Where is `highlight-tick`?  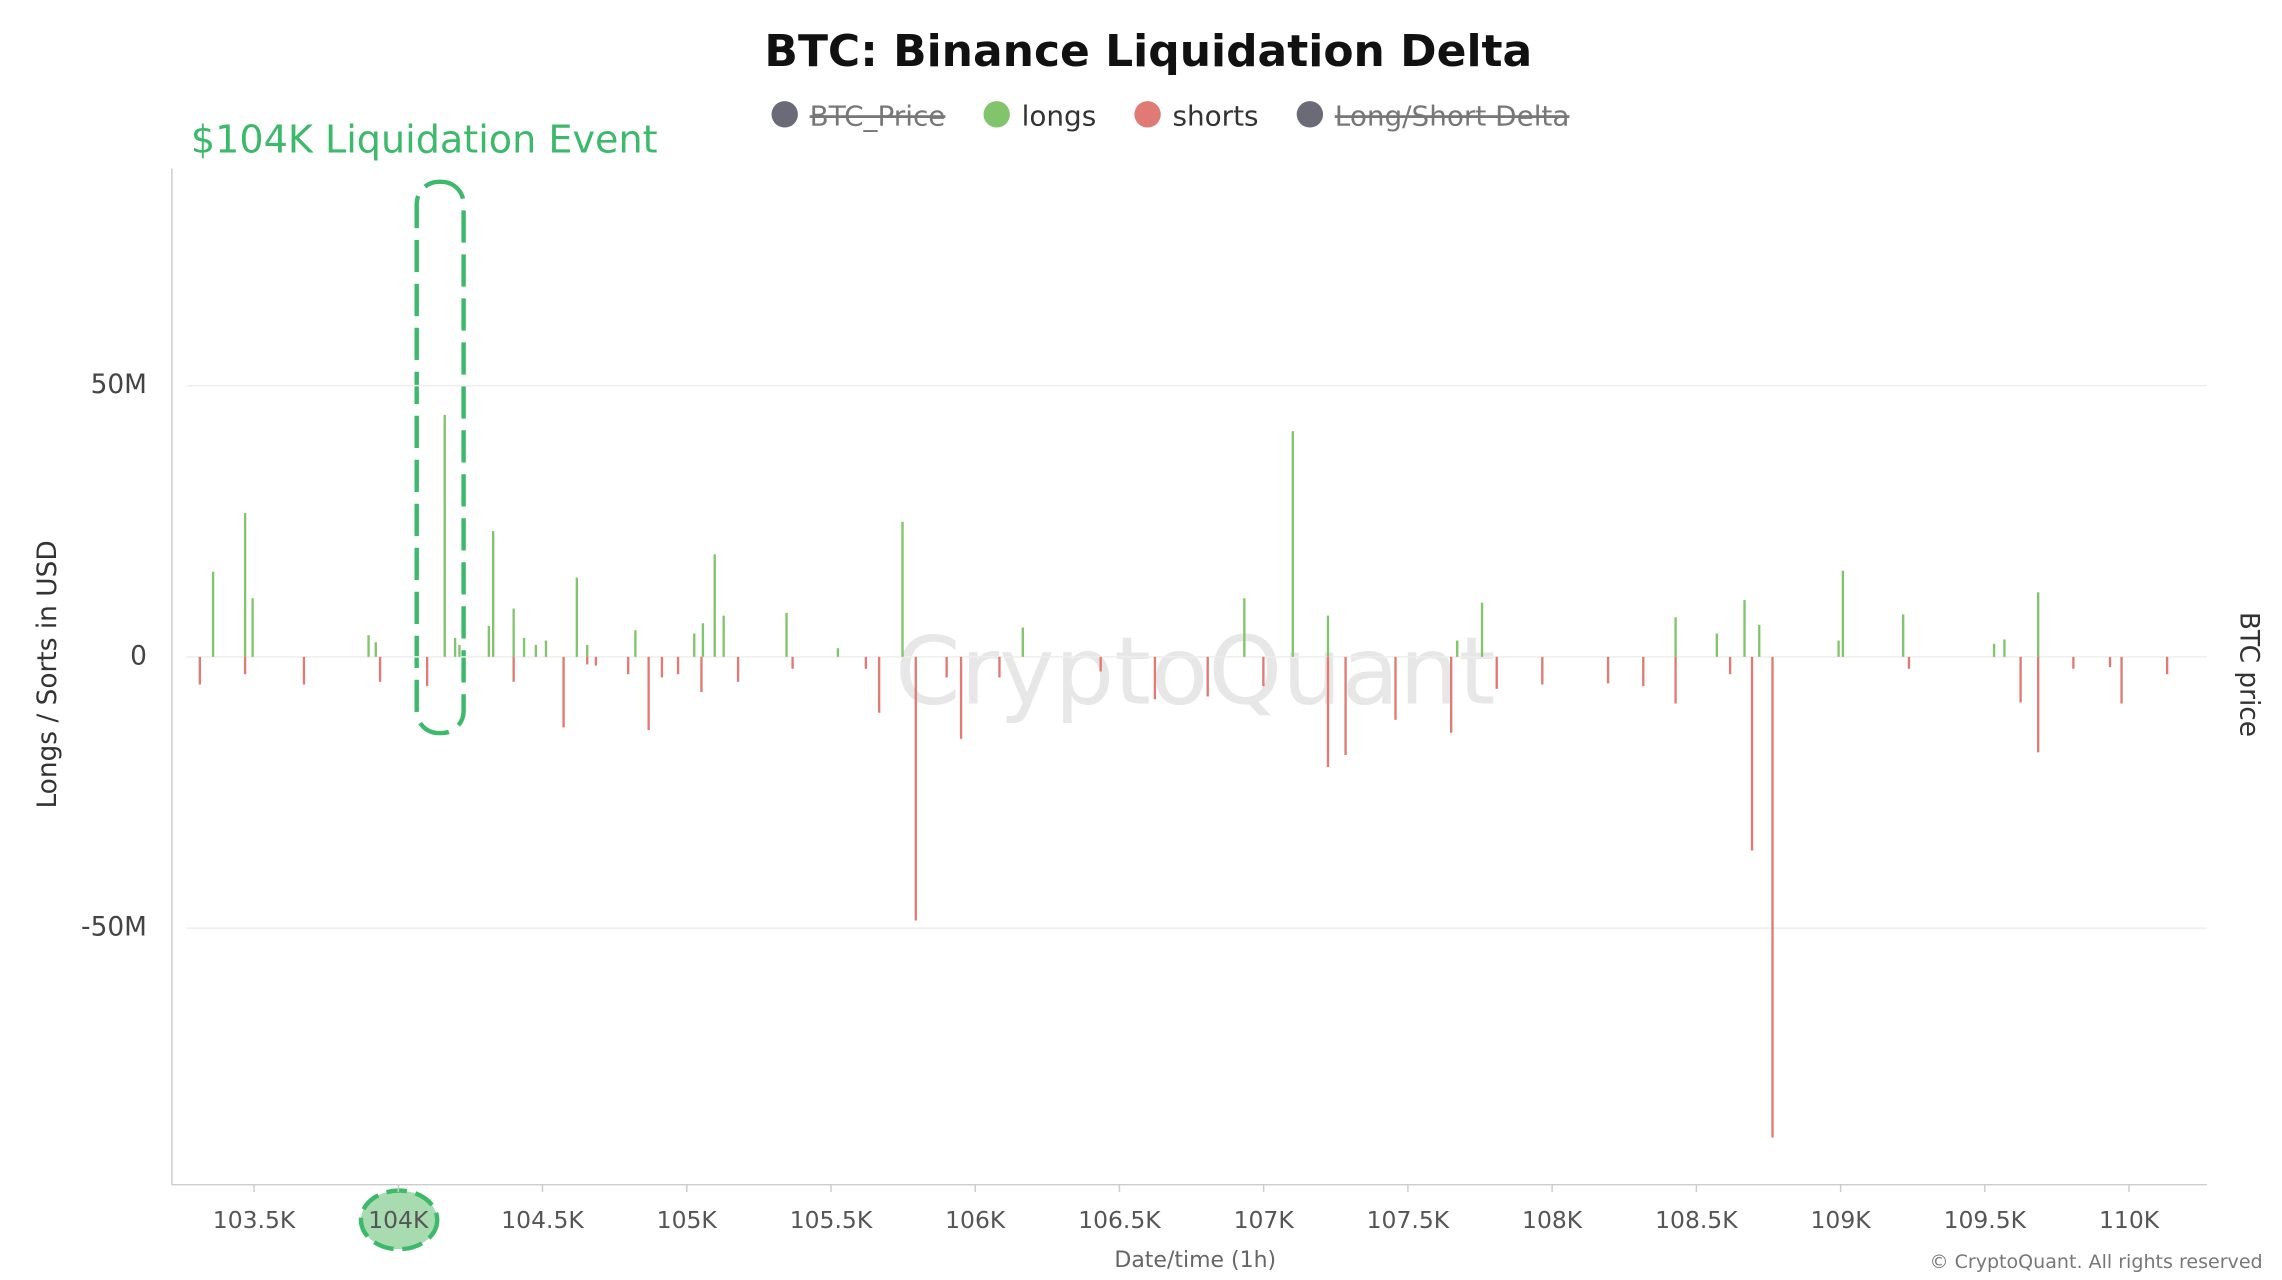
highlight-tick is located at coordinates (399, 1220).